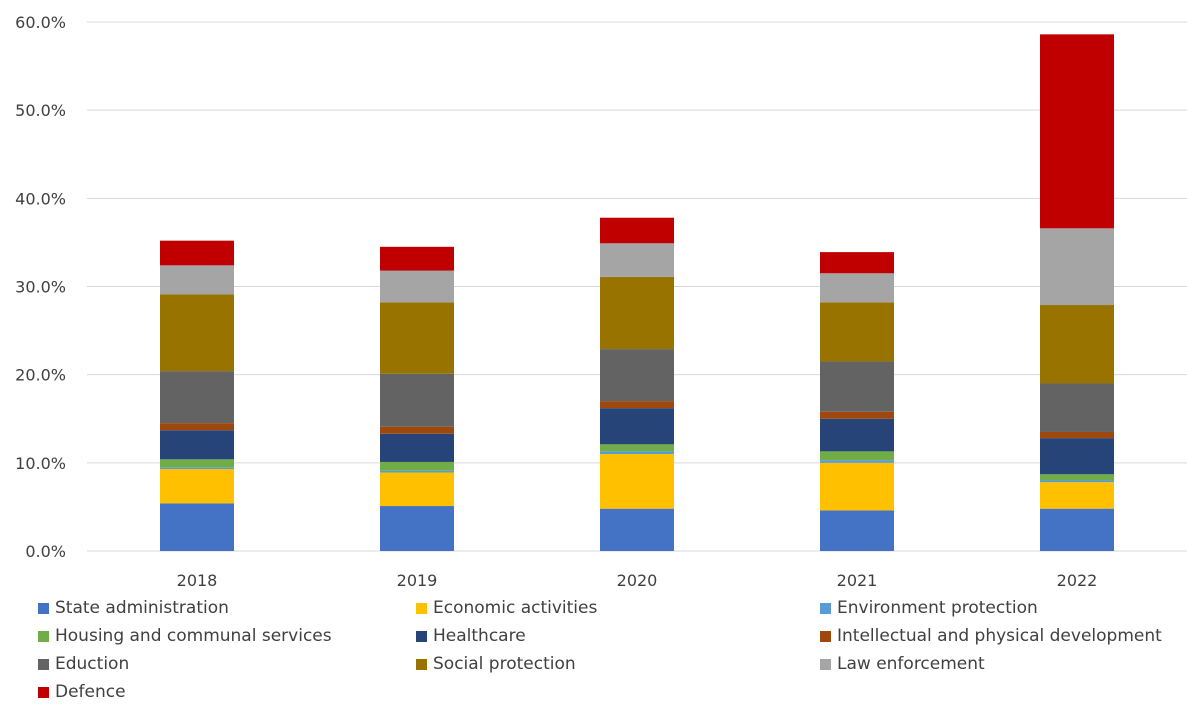 The width and height of the screenshot is (1187, 722). What do you see at coordinates (637, 375) in the screenshot?
I see `bar-segment-eduction-2020` at bounding box center [637, 375].